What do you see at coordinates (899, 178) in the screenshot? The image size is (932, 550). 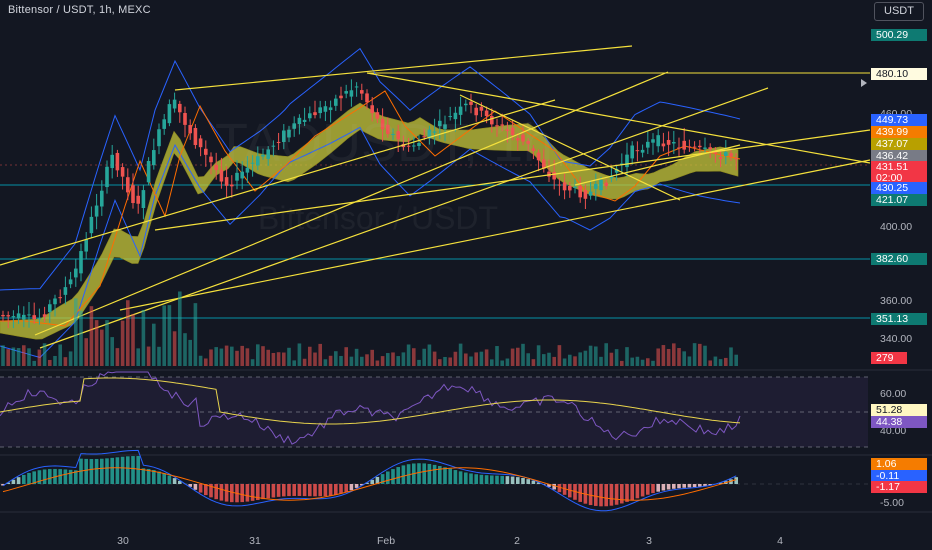 I see `price-tag: 02:00` at bounding box center [899, 178].